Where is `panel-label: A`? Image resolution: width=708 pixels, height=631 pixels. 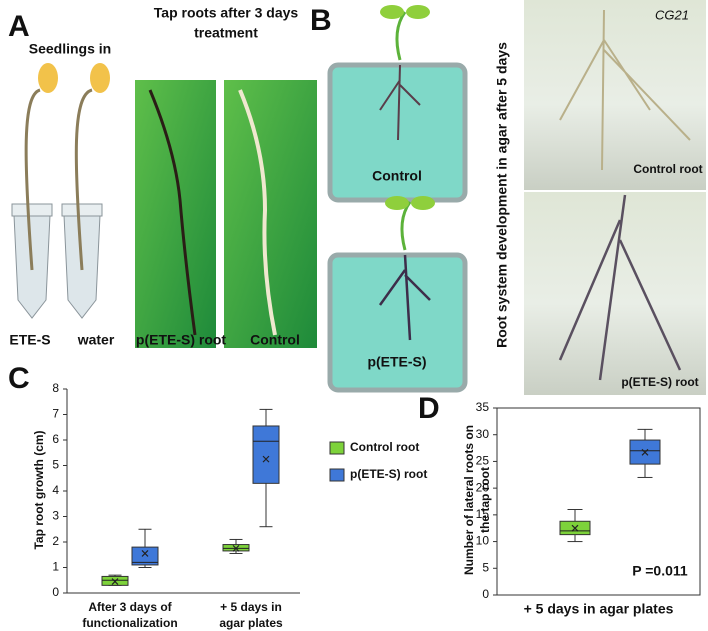
panel-label: A is located at coordinates (19, 26).